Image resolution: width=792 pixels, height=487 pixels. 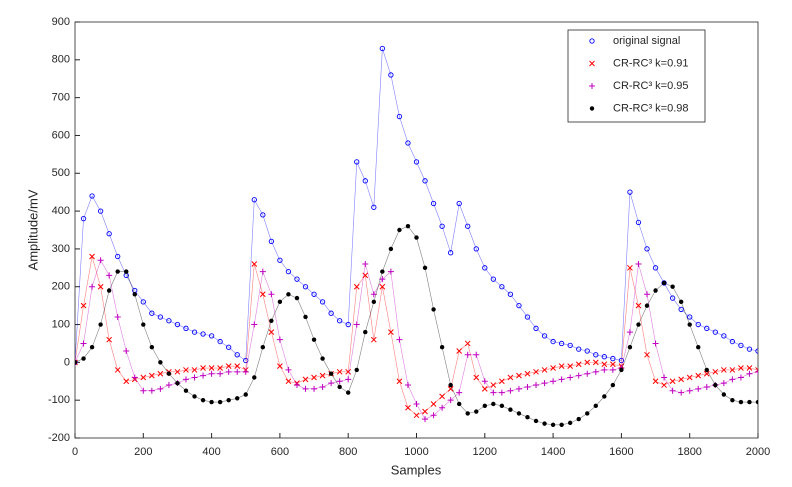 I want to click on y-tick-label: 100, so click(x=61, y=324).